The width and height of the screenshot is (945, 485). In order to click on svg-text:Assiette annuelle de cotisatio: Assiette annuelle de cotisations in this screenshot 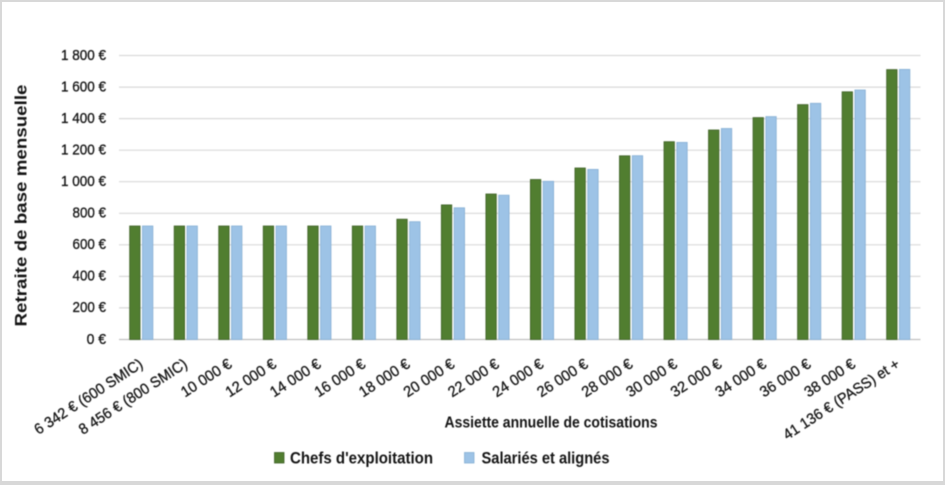, I will do `click(551, 423)`.